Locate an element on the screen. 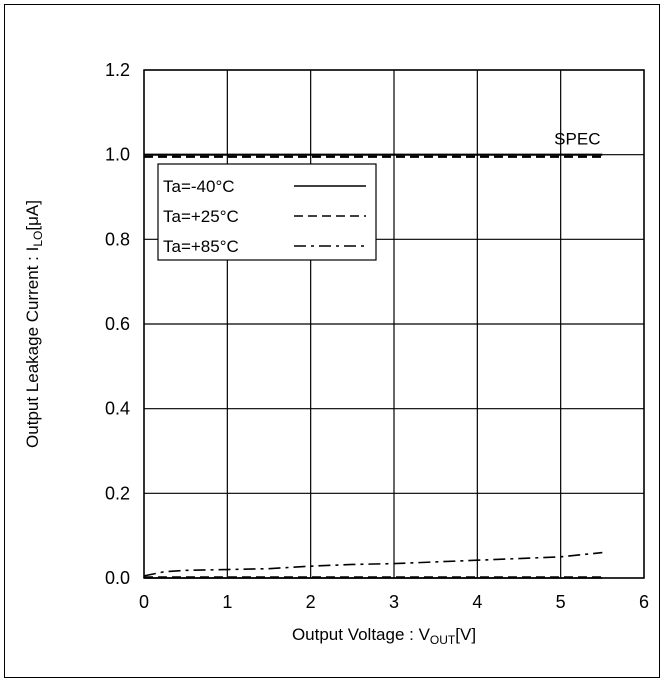 The height and width of the screenshot is (684, 666). y-tick-label: 0.8 is located at coordinates (117, 239).